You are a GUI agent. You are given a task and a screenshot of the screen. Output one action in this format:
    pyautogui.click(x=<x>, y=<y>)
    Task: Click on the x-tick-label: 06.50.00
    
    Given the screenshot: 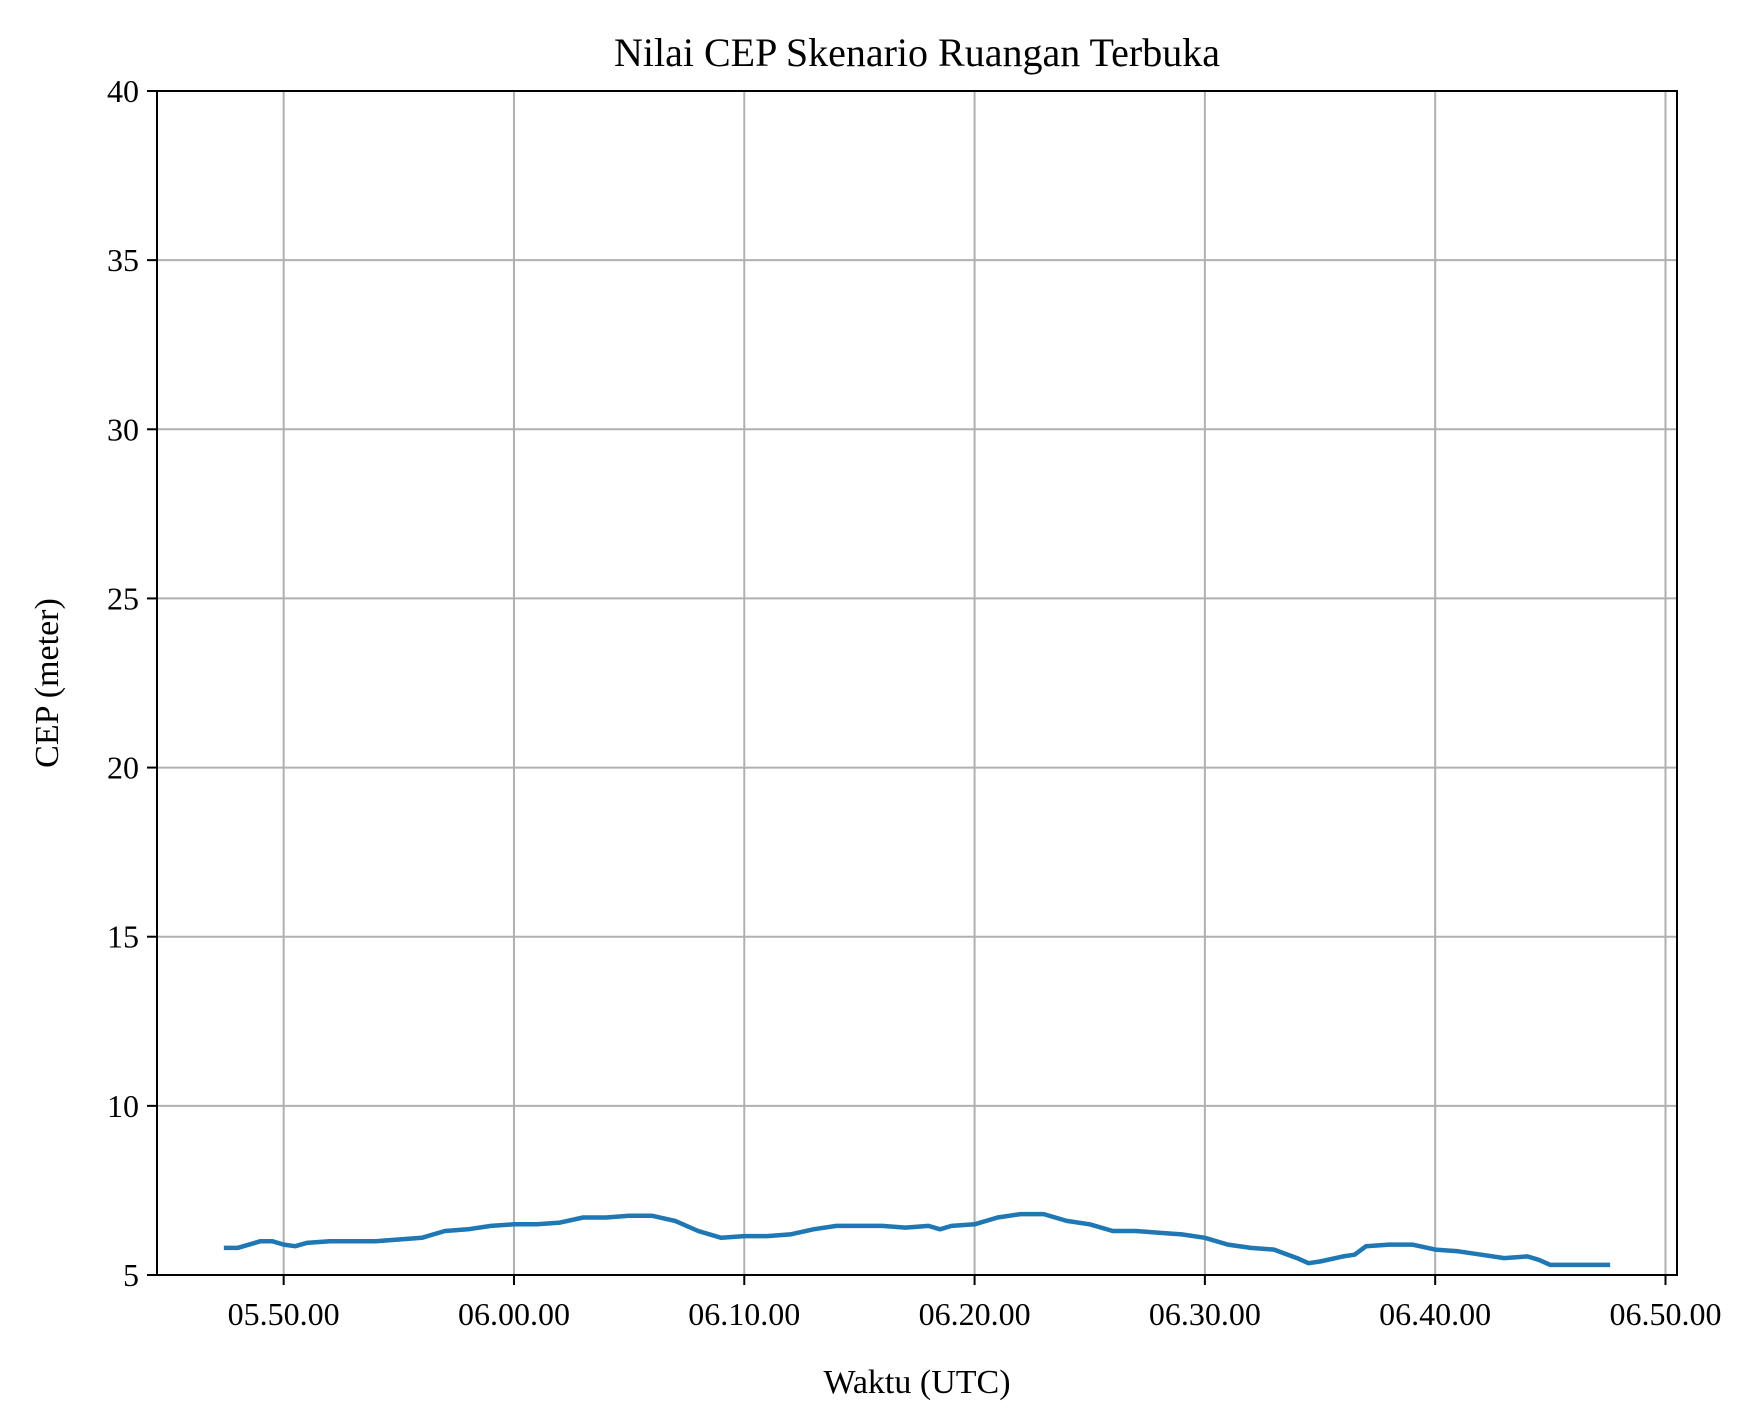 What is the action you would take?
    pyautogui.click(x=1665, y=1314)
    